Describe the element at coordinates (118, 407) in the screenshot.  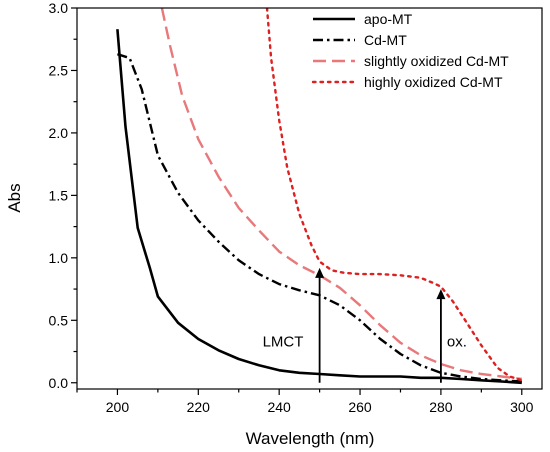
I see `x-tick-label: 200` at that location.